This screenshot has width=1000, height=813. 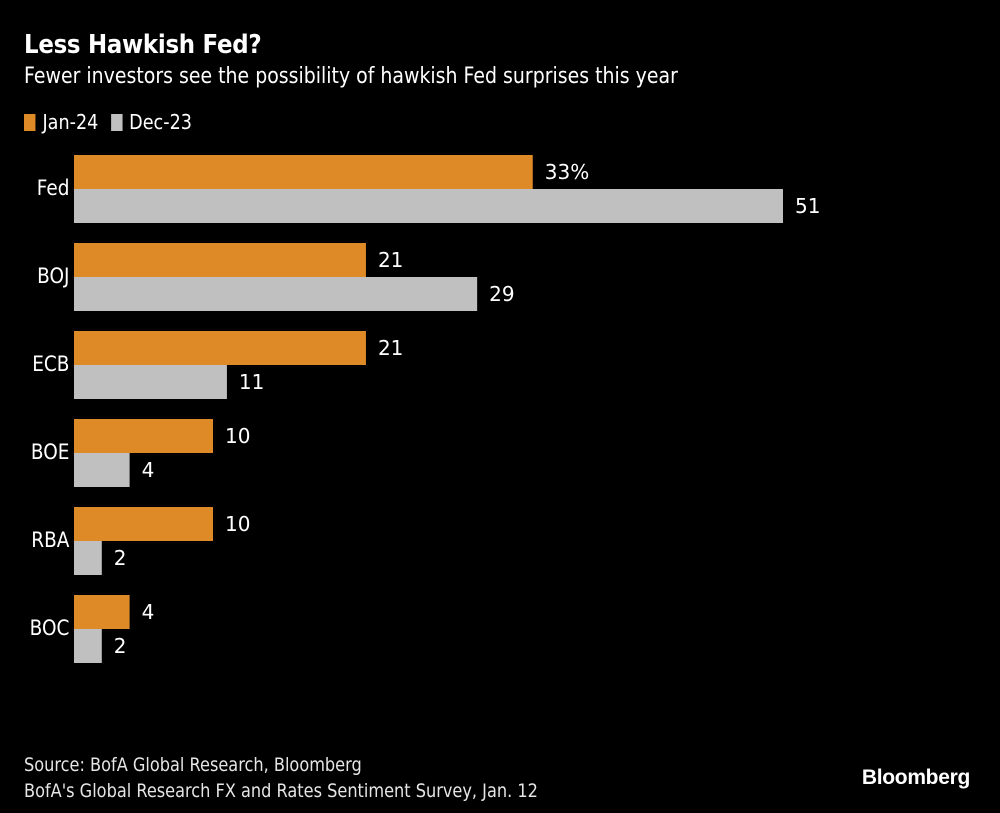 I want to click on data-label-ecb-dec-23: 11, so click(x=251, y=382).